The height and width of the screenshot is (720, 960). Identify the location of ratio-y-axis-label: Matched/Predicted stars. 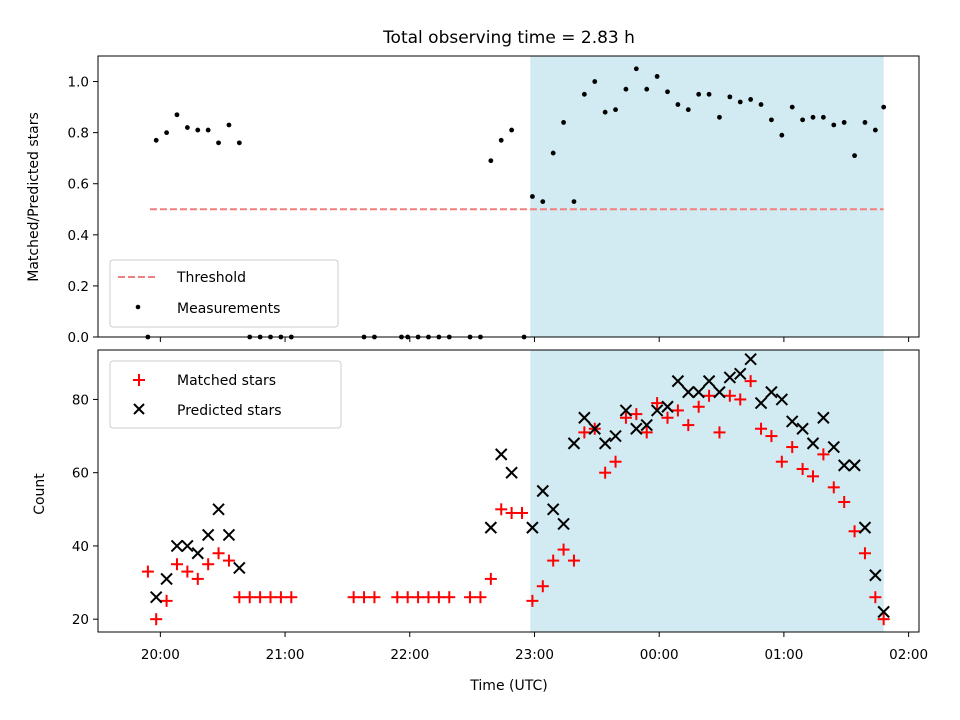
(34, 197).